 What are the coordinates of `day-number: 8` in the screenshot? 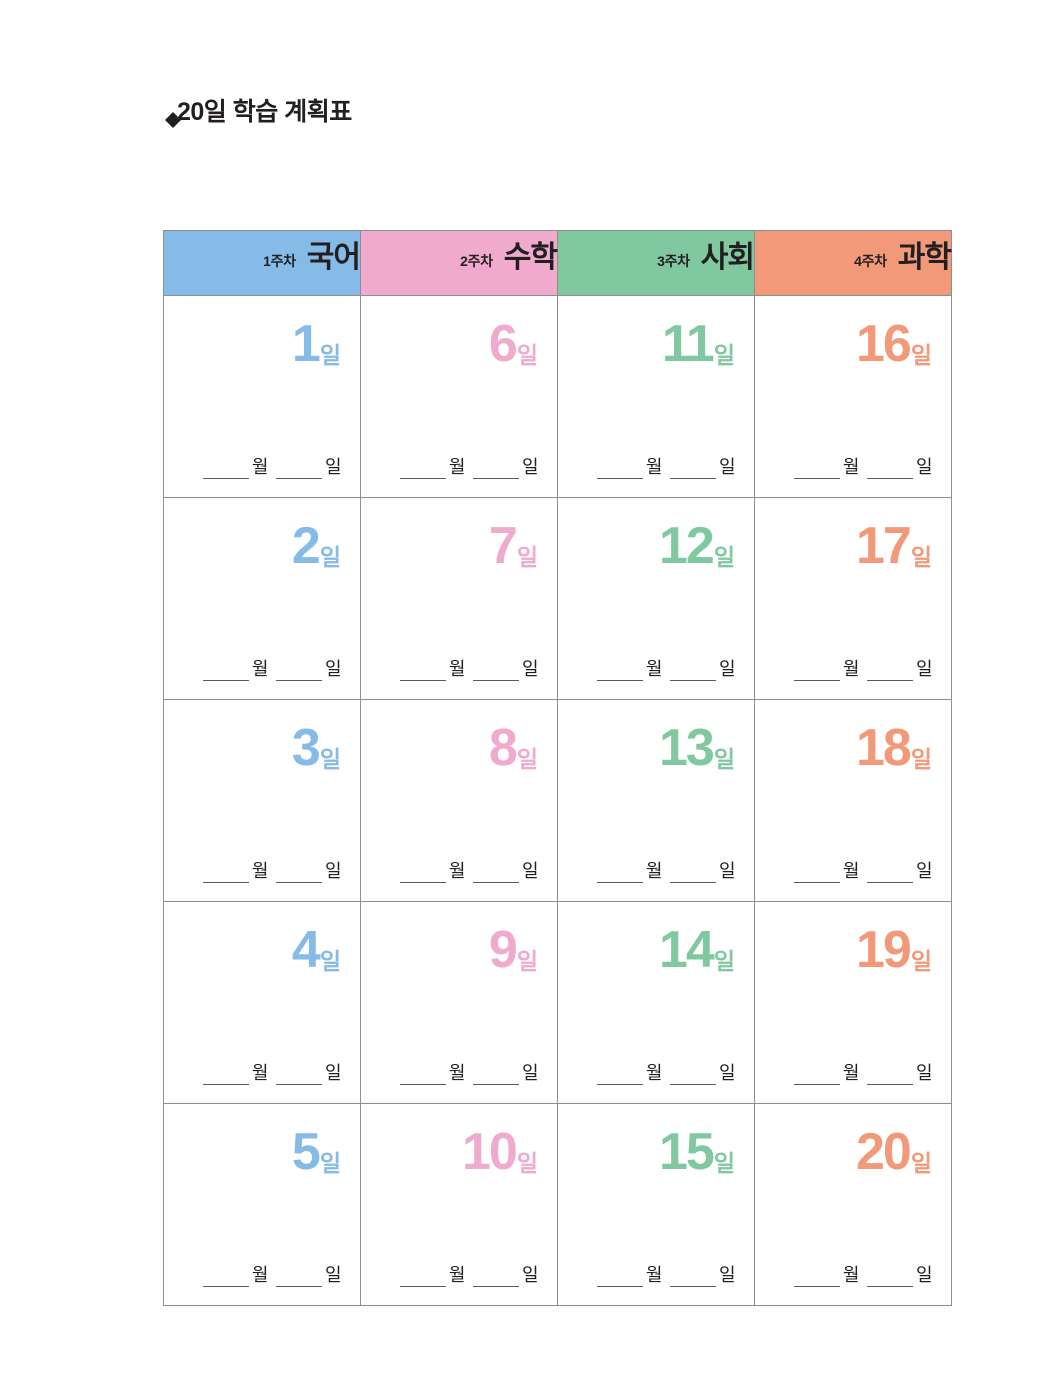 It's located at (503, 748).